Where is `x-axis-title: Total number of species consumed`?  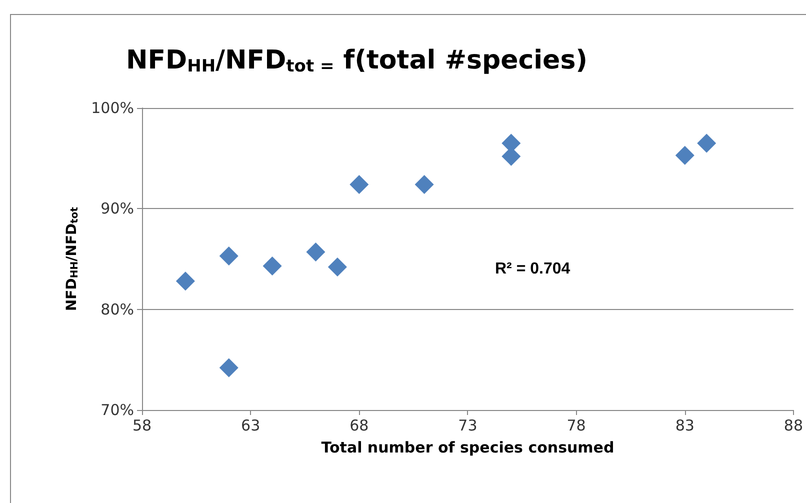 x-axis-title: Total number of species consumed is located at coordinates (467, 447).